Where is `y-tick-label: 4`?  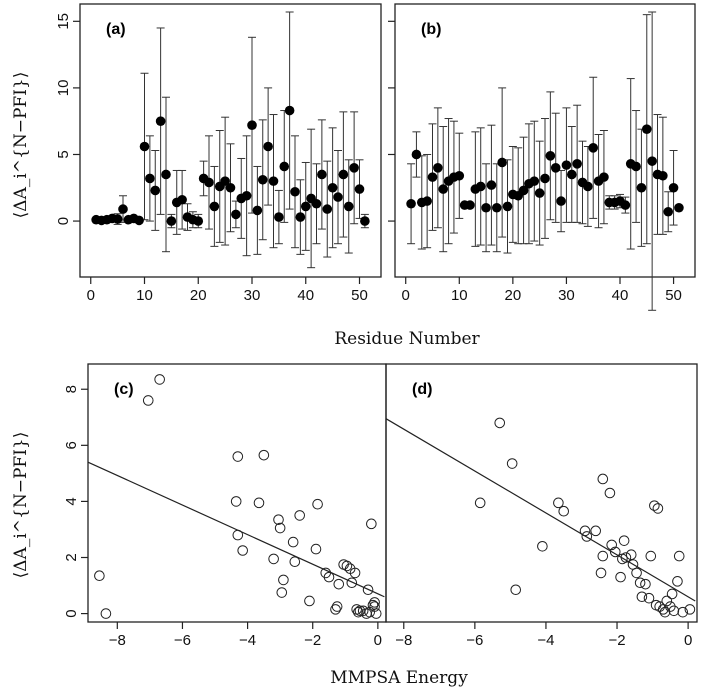
y-tick-label: 4 is located at coordinates (71, 501).